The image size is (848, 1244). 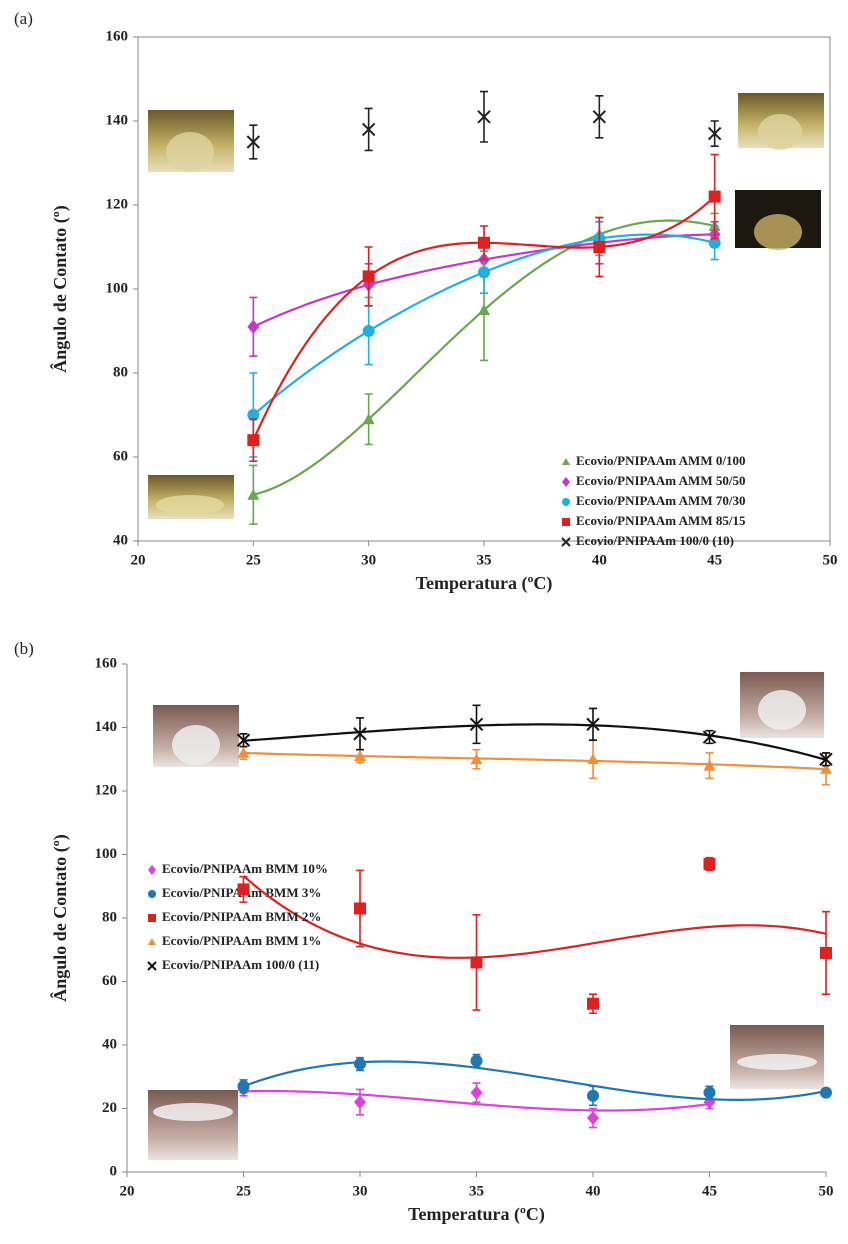 I want to click on legend-label: Ecovio/PNIPAAm AMM 70/30, so click(x=660, y=500).